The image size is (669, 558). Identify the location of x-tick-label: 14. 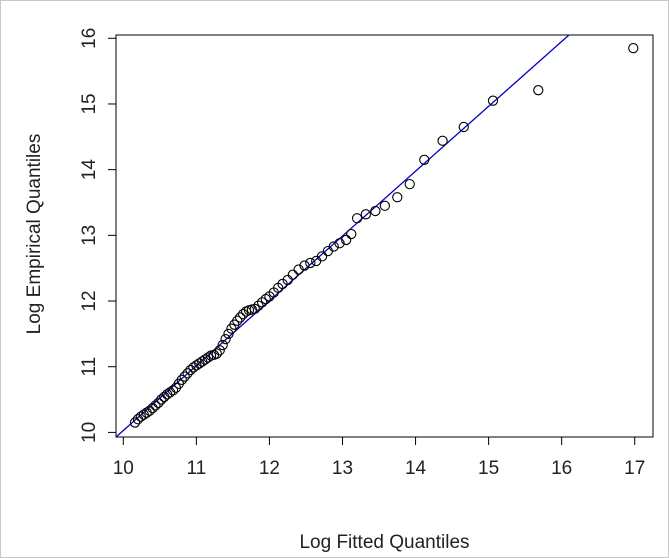
(416, 468).